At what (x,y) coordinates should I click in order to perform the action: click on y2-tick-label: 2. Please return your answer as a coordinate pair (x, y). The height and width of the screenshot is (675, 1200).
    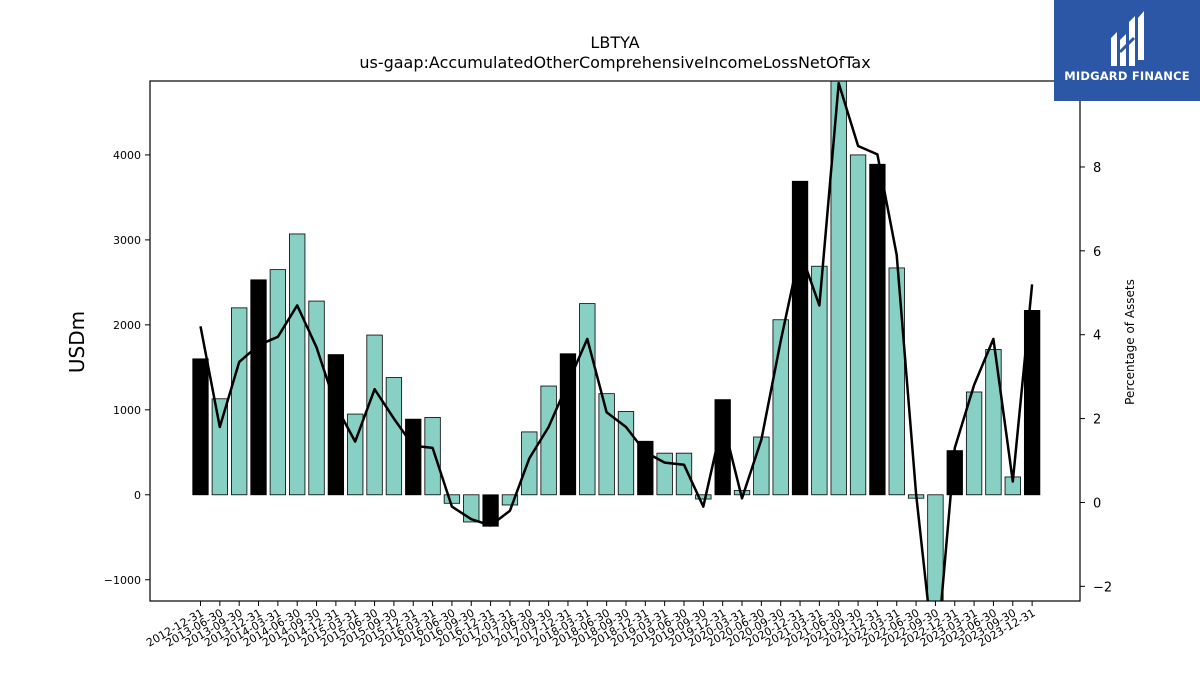
    Looking at the image, I should click on (1097, 420).